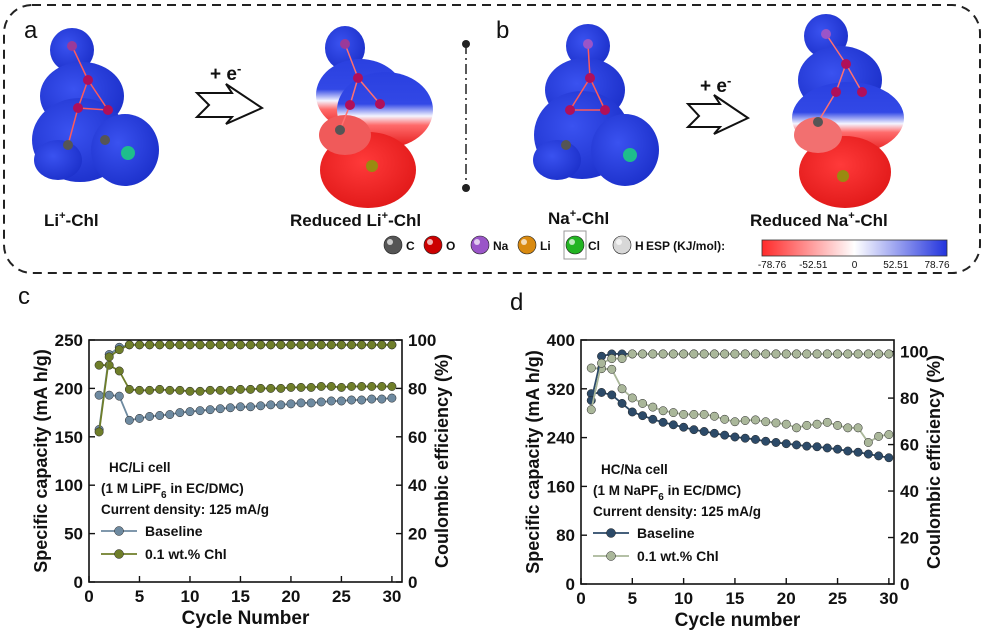  What do you see at coordinates (666, 533) in the screenshot?
I see `legend-label: Baseline` at bounding box center [666, 533].